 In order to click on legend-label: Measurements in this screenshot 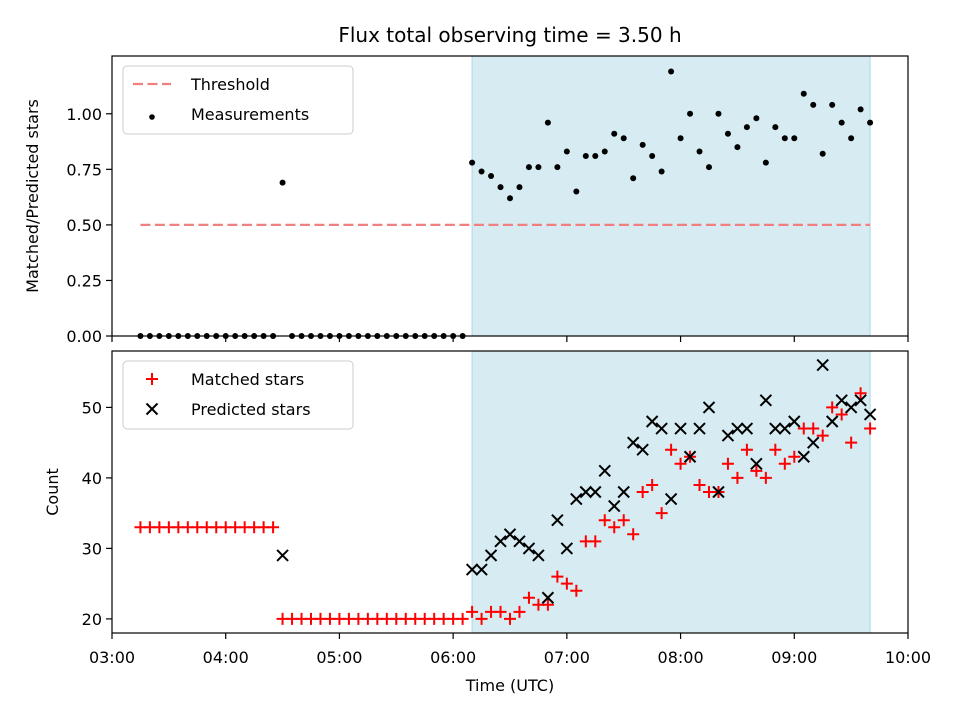, I will do `click(250, 114)`.